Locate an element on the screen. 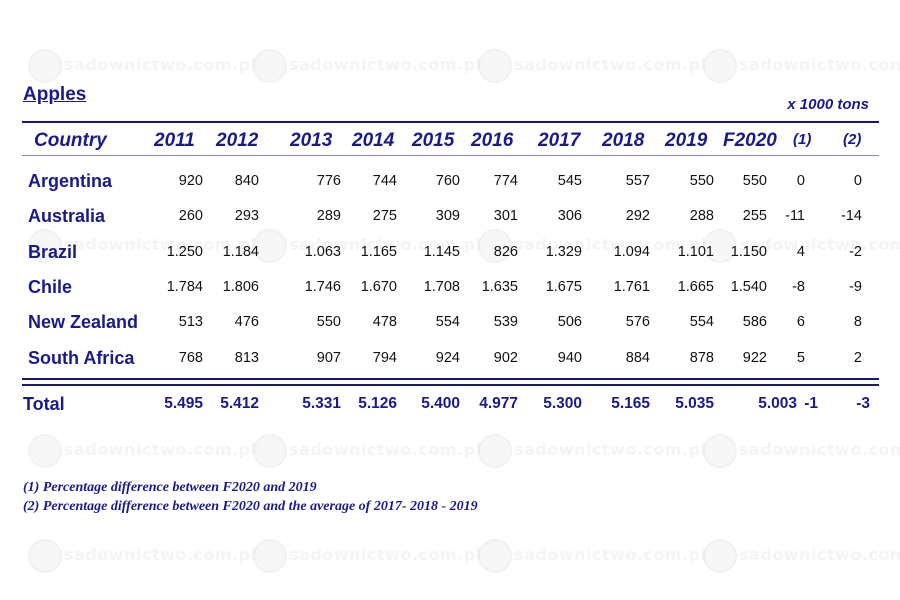 The height and width of the screenshot is (600, 900). table-cell-value: 902 is located at coordinates (505, 358).